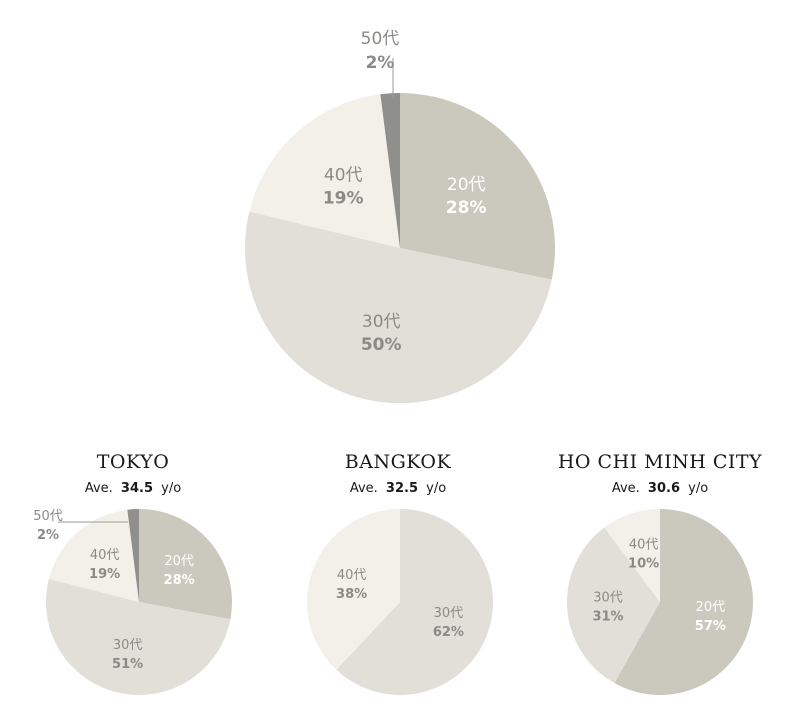 The height and width of the screenshot is (726, 800). What do you see at coordinates (104, 574) in the screenshot?
I see `tokyo-pct-40s: 19%` at bounding box center [104, 574].